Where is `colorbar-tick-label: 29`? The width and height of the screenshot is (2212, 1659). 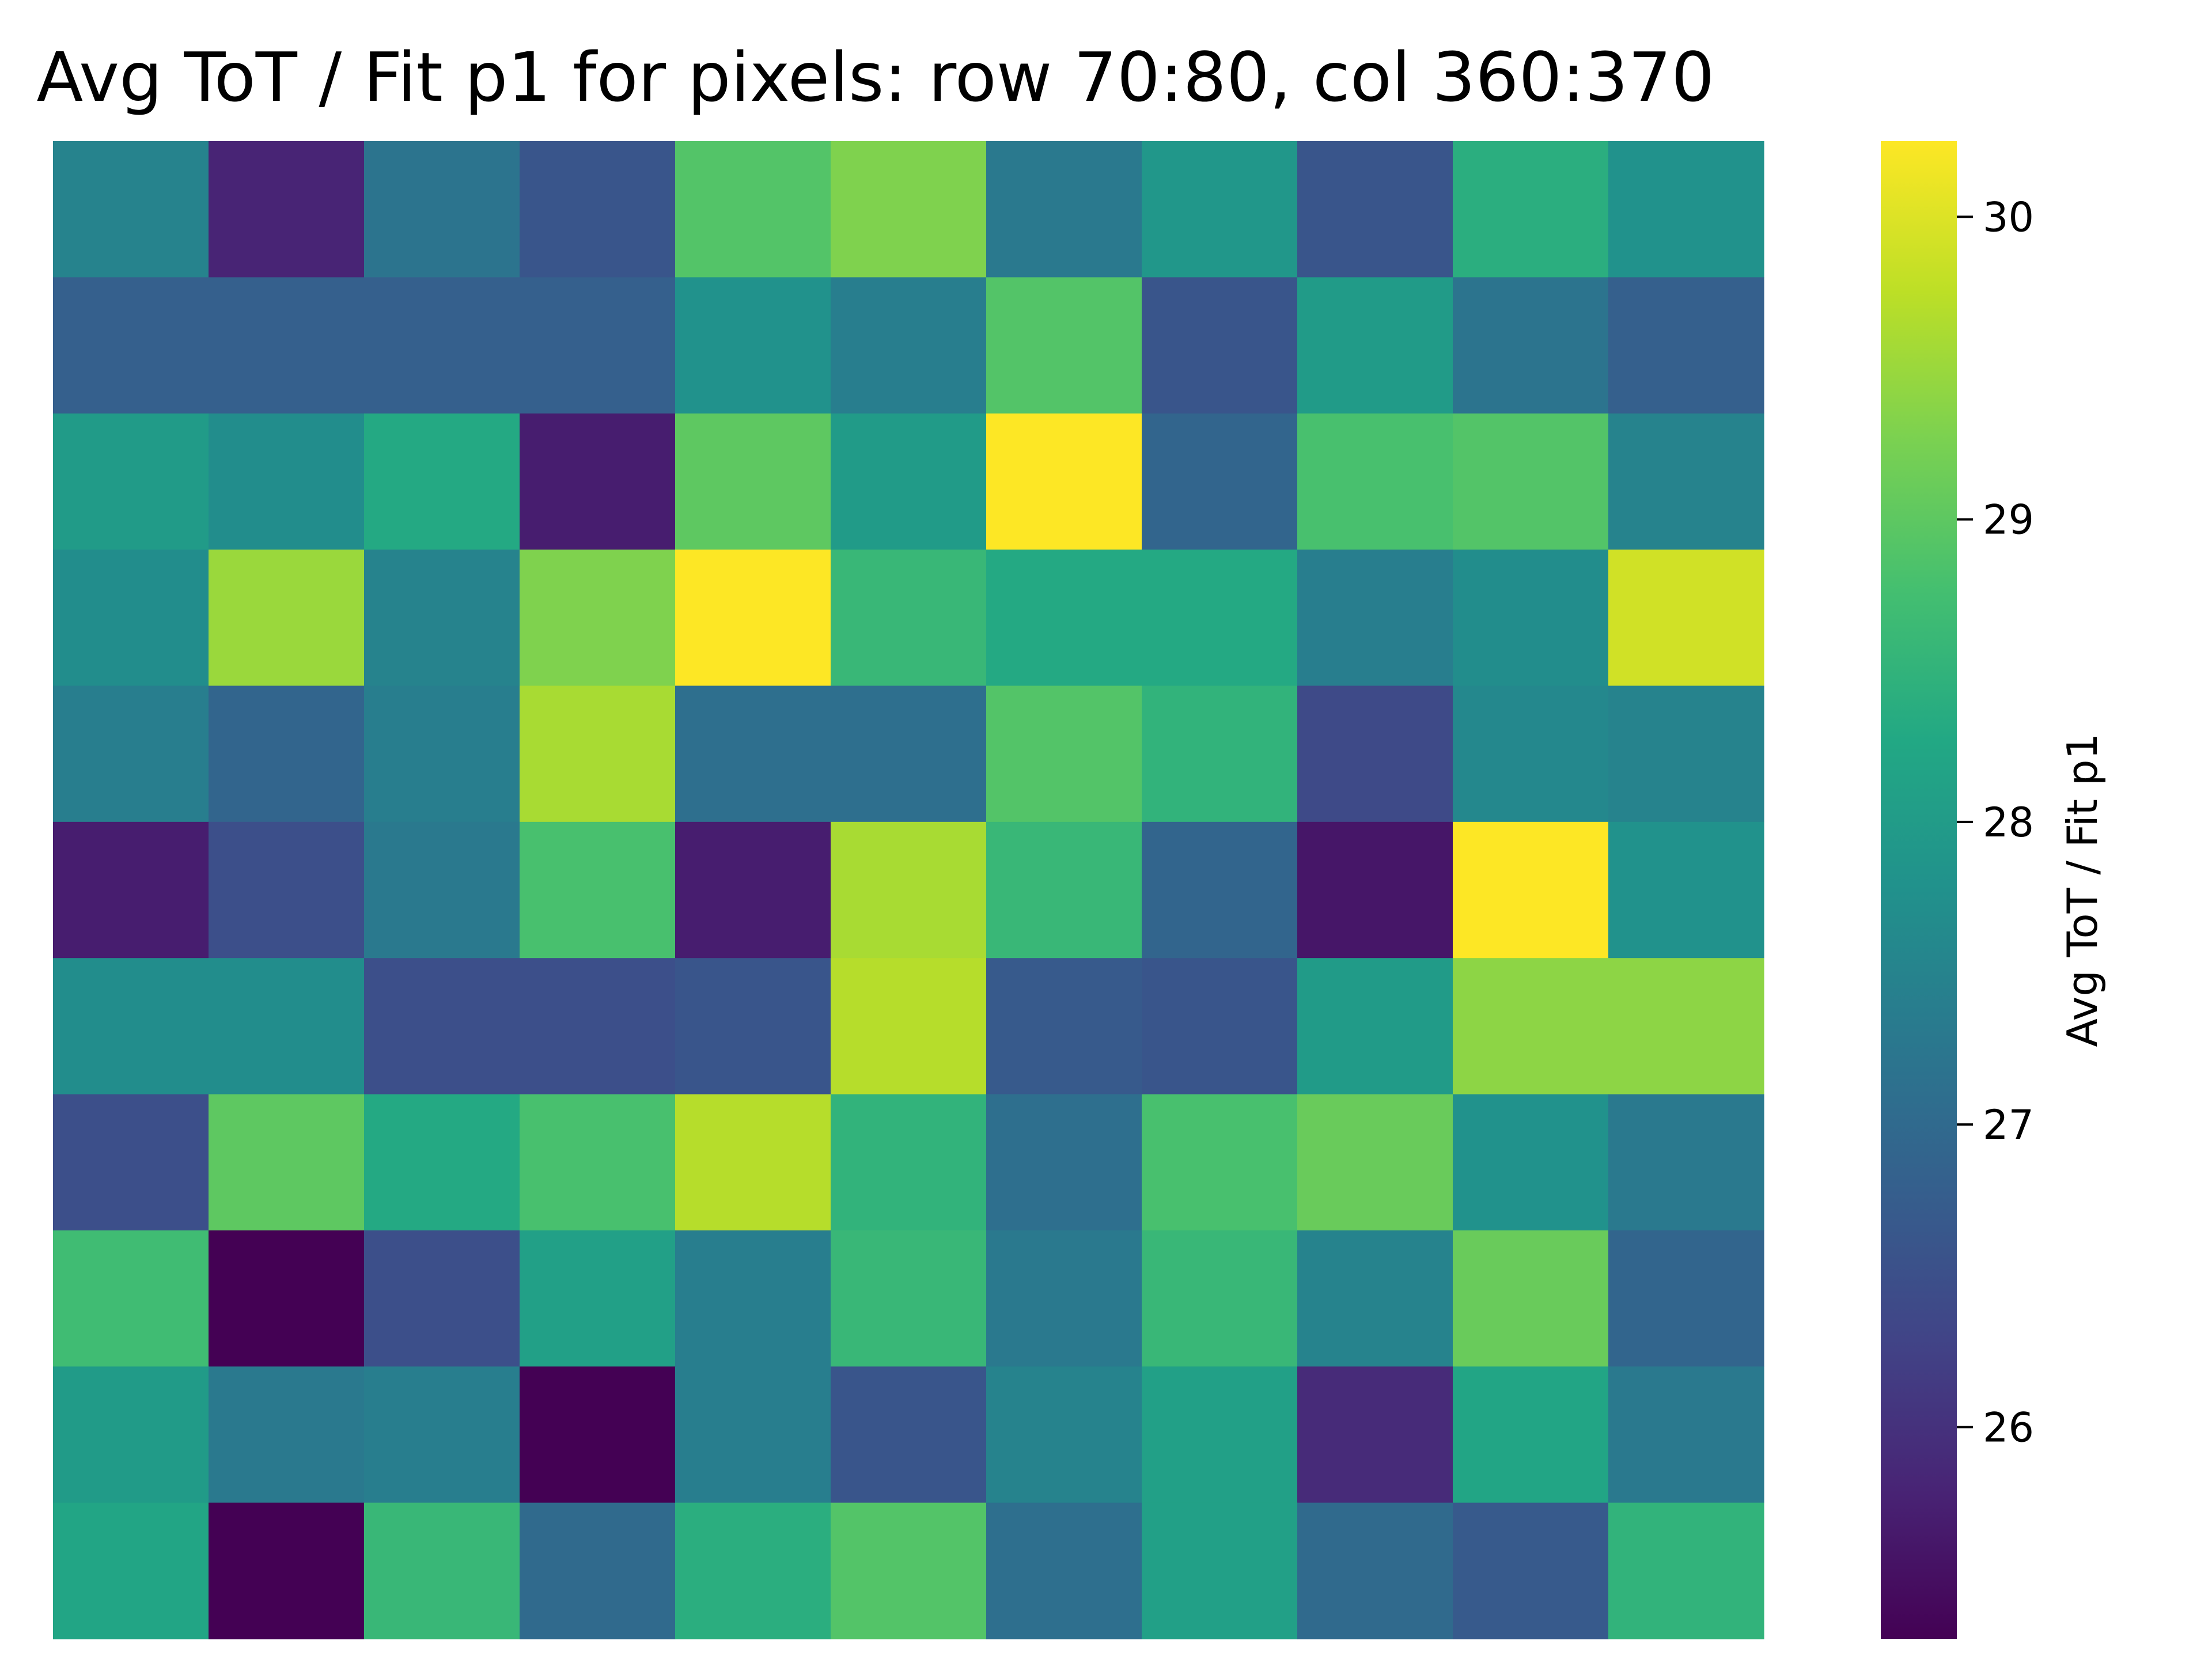 colorbar-tick-label: 29 is located at coordinates (2008, 520).